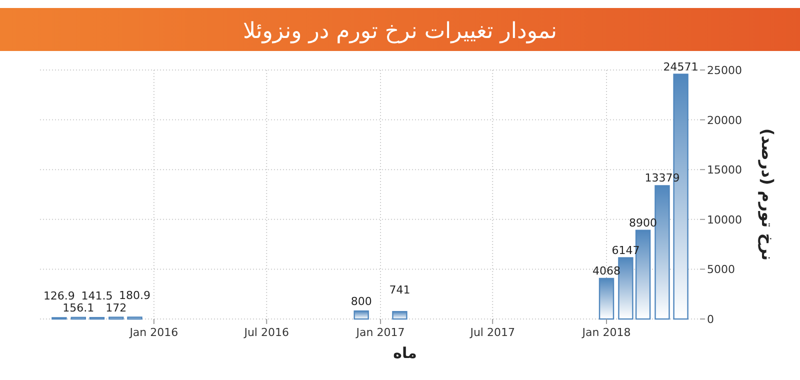 The image size is (800, 380). What do you see at coordinates (724, 120) in the screenshot?
I see `y-tick-label: 20000` at bounding box center [724, 120].